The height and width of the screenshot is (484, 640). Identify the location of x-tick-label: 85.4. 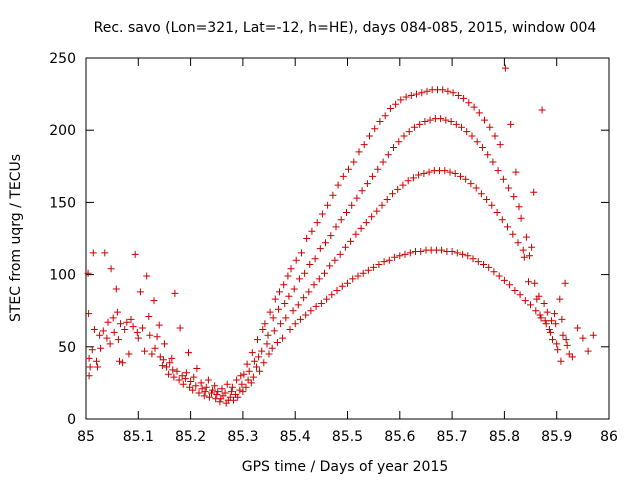
(295, 437).